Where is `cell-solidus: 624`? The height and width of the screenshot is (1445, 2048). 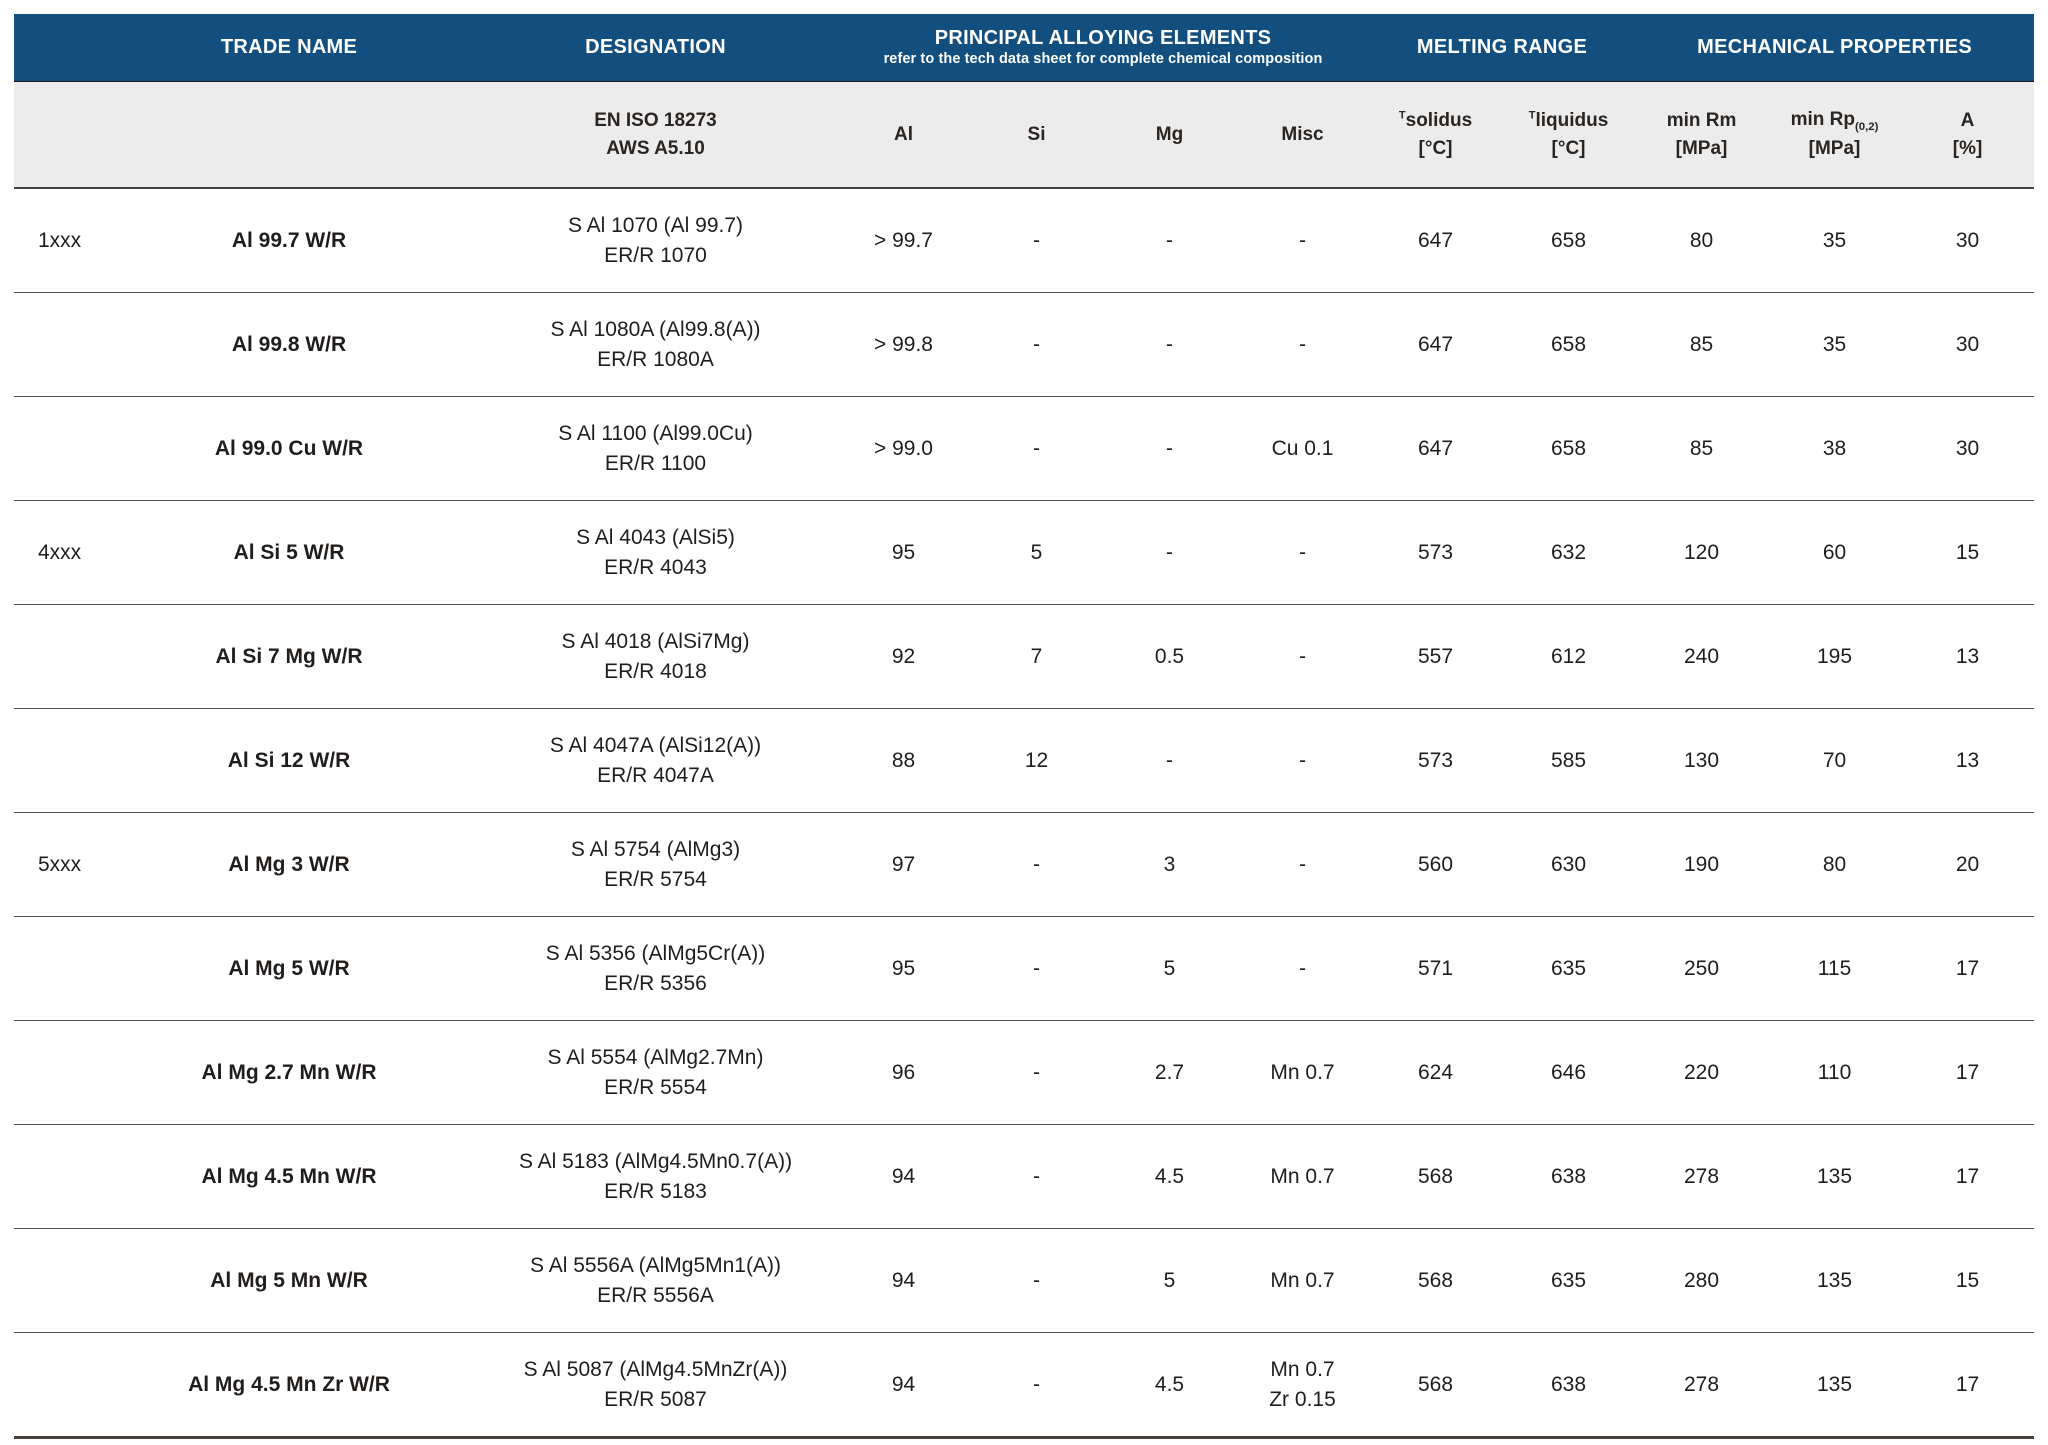
cell-solidus: 624 is located at coordinates (1436, 1072).